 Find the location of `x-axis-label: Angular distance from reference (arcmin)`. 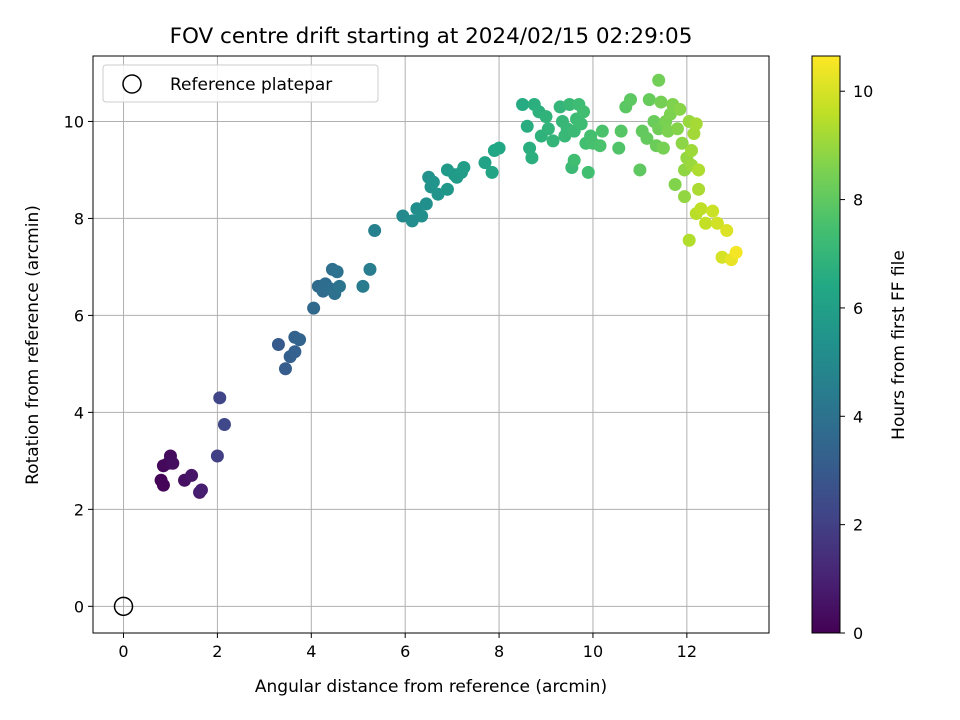

x-axis-label: Angular distance from reference (arcmin) is located at coordinates (431, 687).